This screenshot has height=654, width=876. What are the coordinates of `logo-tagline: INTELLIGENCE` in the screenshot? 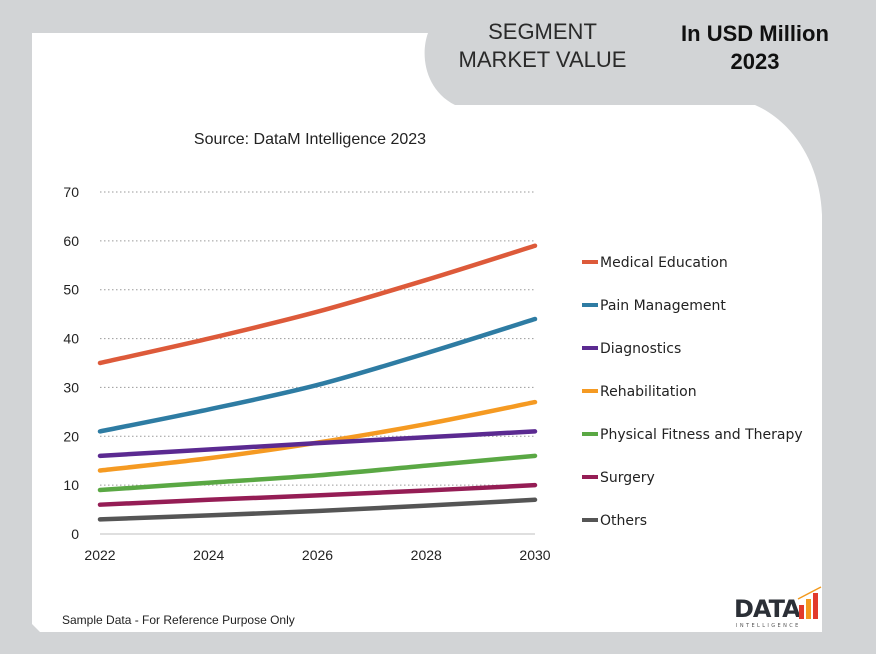 It's located at (768, 626).